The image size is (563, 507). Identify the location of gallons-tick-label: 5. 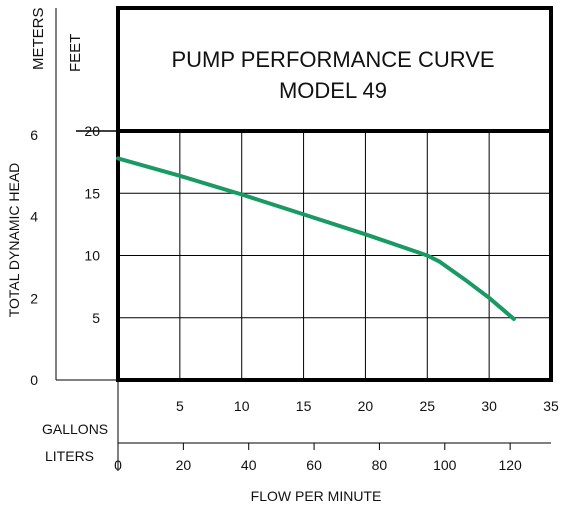
(180, 406).